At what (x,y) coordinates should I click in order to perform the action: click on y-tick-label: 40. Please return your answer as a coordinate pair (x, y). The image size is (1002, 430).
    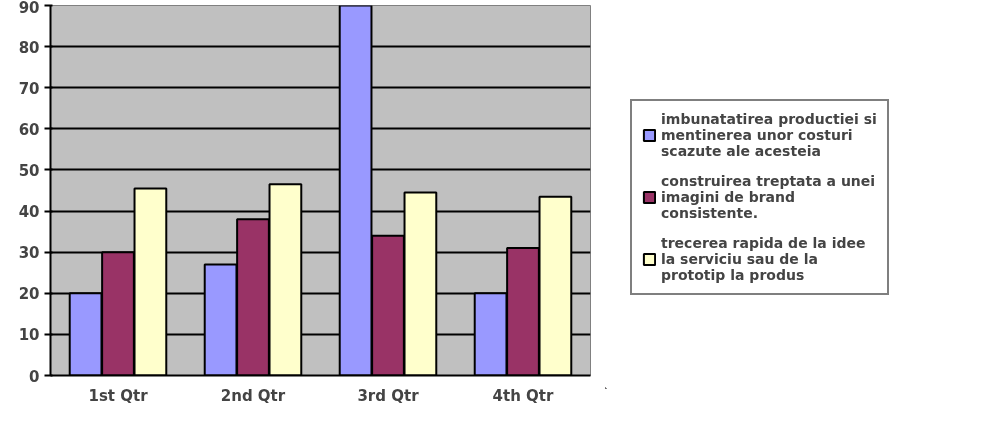
    Looking at the image, I should click on (29, 212).